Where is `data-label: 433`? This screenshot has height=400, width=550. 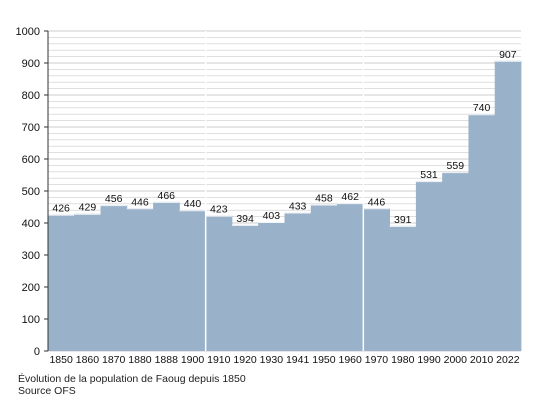 data-label: 433 is located at coordinates (298, 206).